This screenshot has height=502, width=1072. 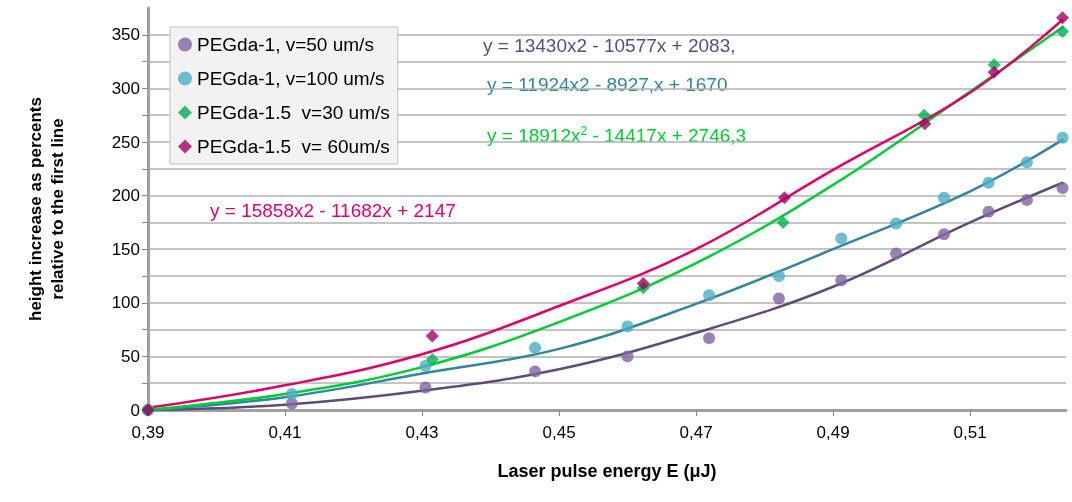 What do you see at coordinates (293, 146) in the screenshot?
I see `legend-label: PEGda-1.5 v= 60um/s` at bounding box center [293, 146].